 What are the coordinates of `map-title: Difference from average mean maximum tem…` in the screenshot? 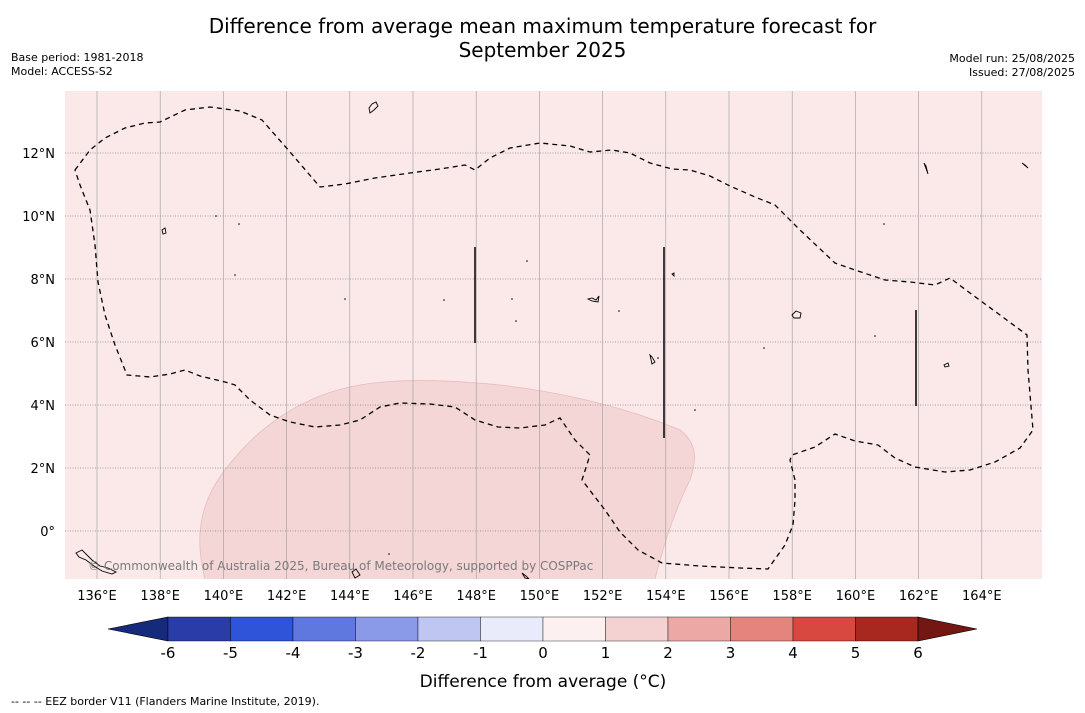 It's located at (542, 38).